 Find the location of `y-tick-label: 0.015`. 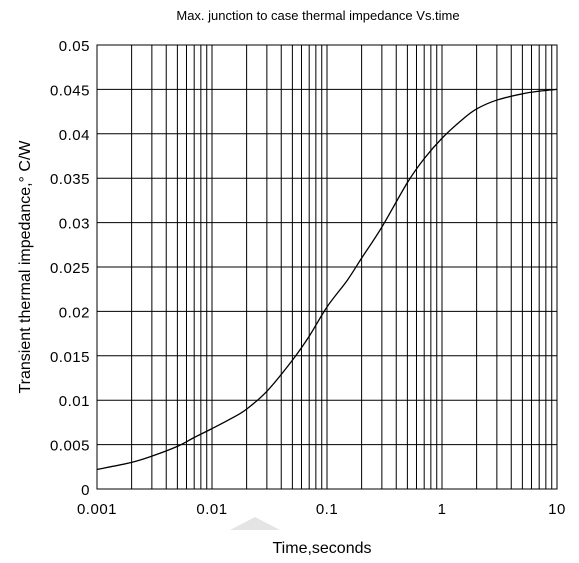

y-tick-label: 0.015 is located at coordinates (70, 357).